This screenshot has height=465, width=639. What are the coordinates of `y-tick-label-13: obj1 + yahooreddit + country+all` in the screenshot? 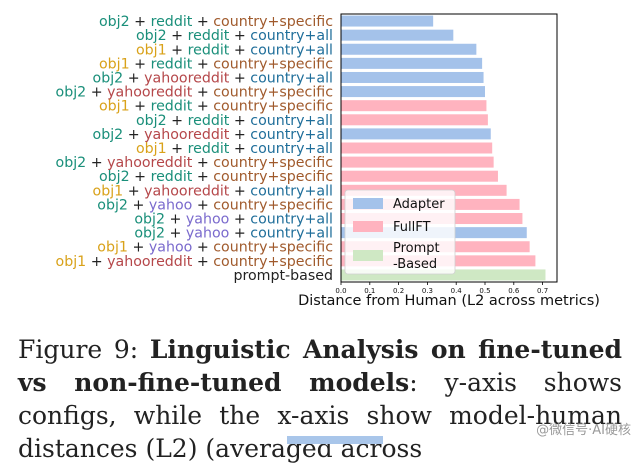 It's located at (213, 191).